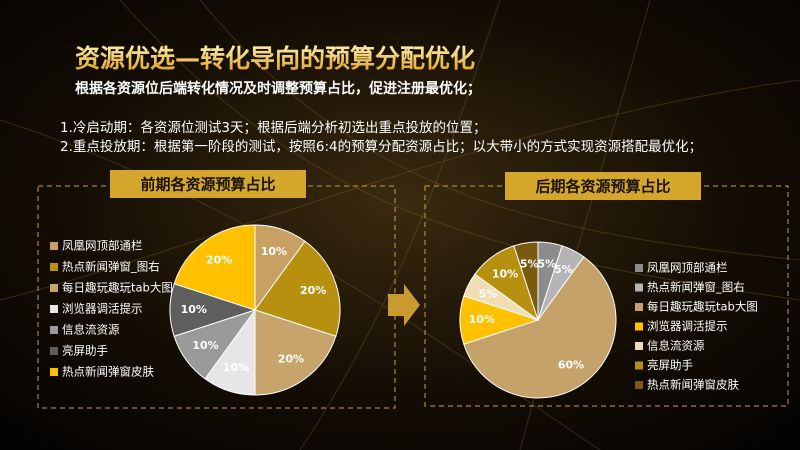  What do you see at coordinates (275, 58) in the screenshot?
I see `slide-title: 资源优选—转化导向的预算分配优化` at bounding box center [275, 58].